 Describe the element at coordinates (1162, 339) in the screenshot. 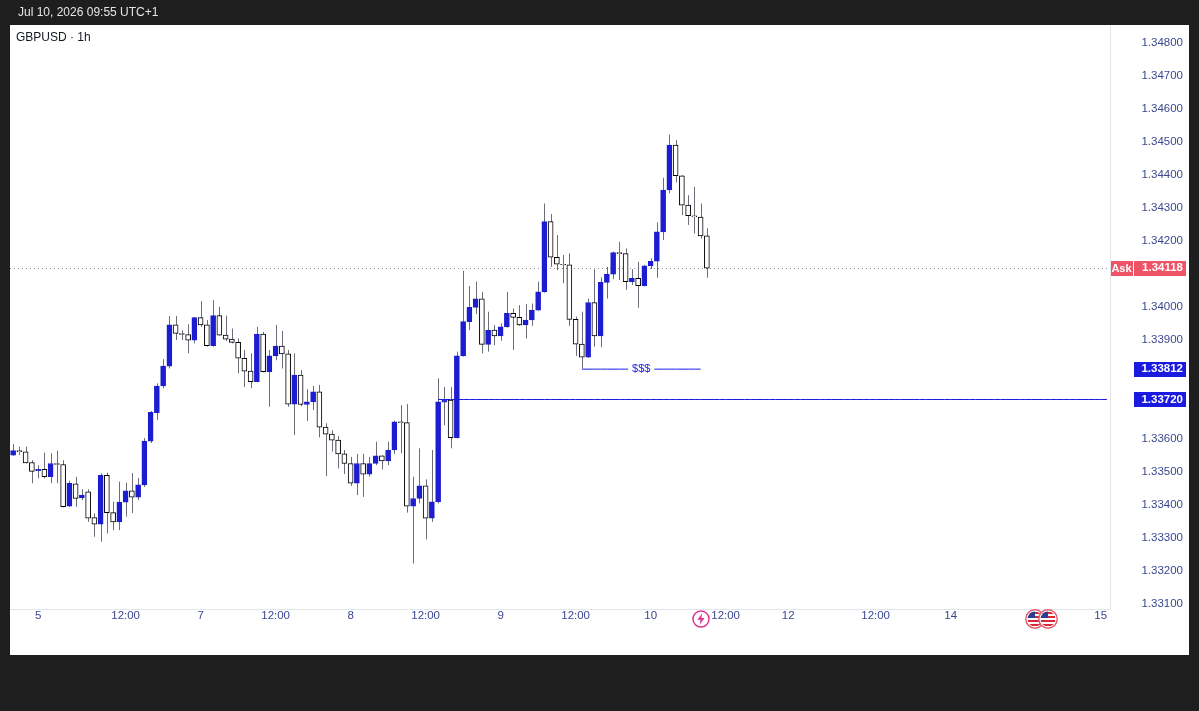

I see `y-tick-label: 1.33900` at that location.